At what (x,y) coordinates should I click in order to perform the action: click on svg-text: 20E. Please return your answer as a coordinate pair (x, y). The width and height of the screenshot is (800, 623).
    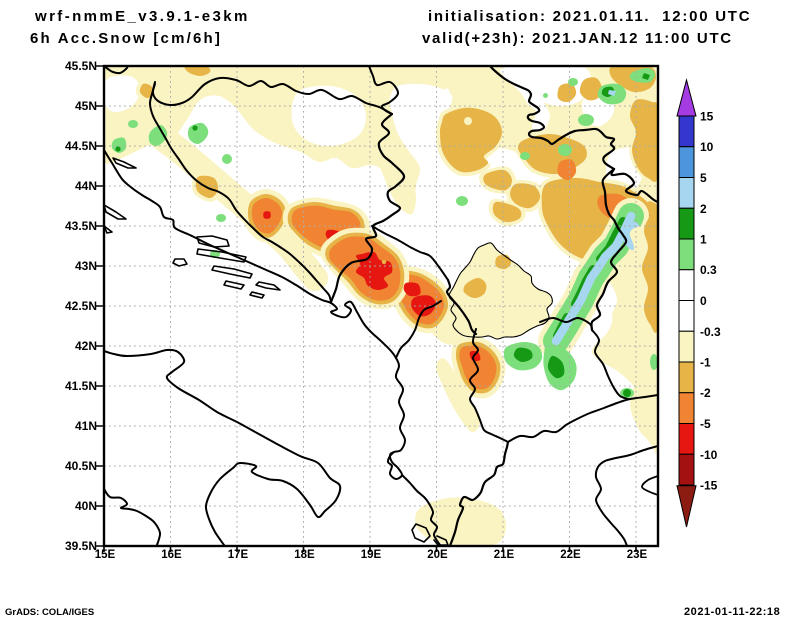
    Looking at the image, I should click on (437, 555).